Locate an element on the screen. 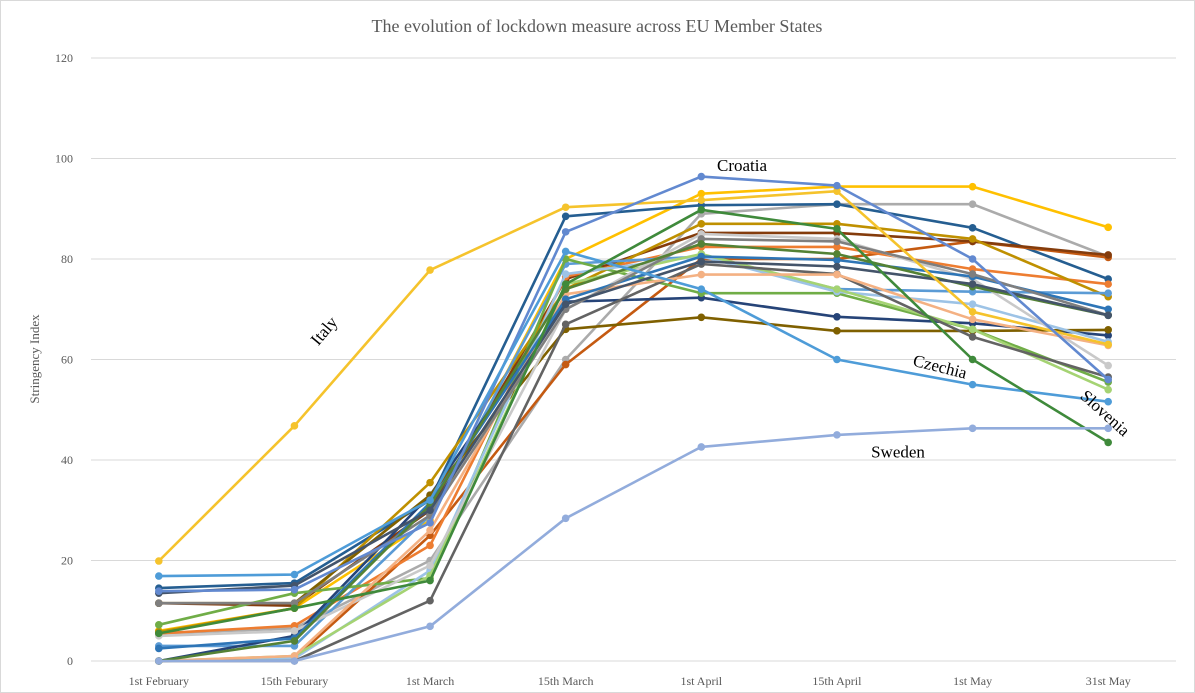  y-tick-label: 120 is located at coordinates (64, 58).